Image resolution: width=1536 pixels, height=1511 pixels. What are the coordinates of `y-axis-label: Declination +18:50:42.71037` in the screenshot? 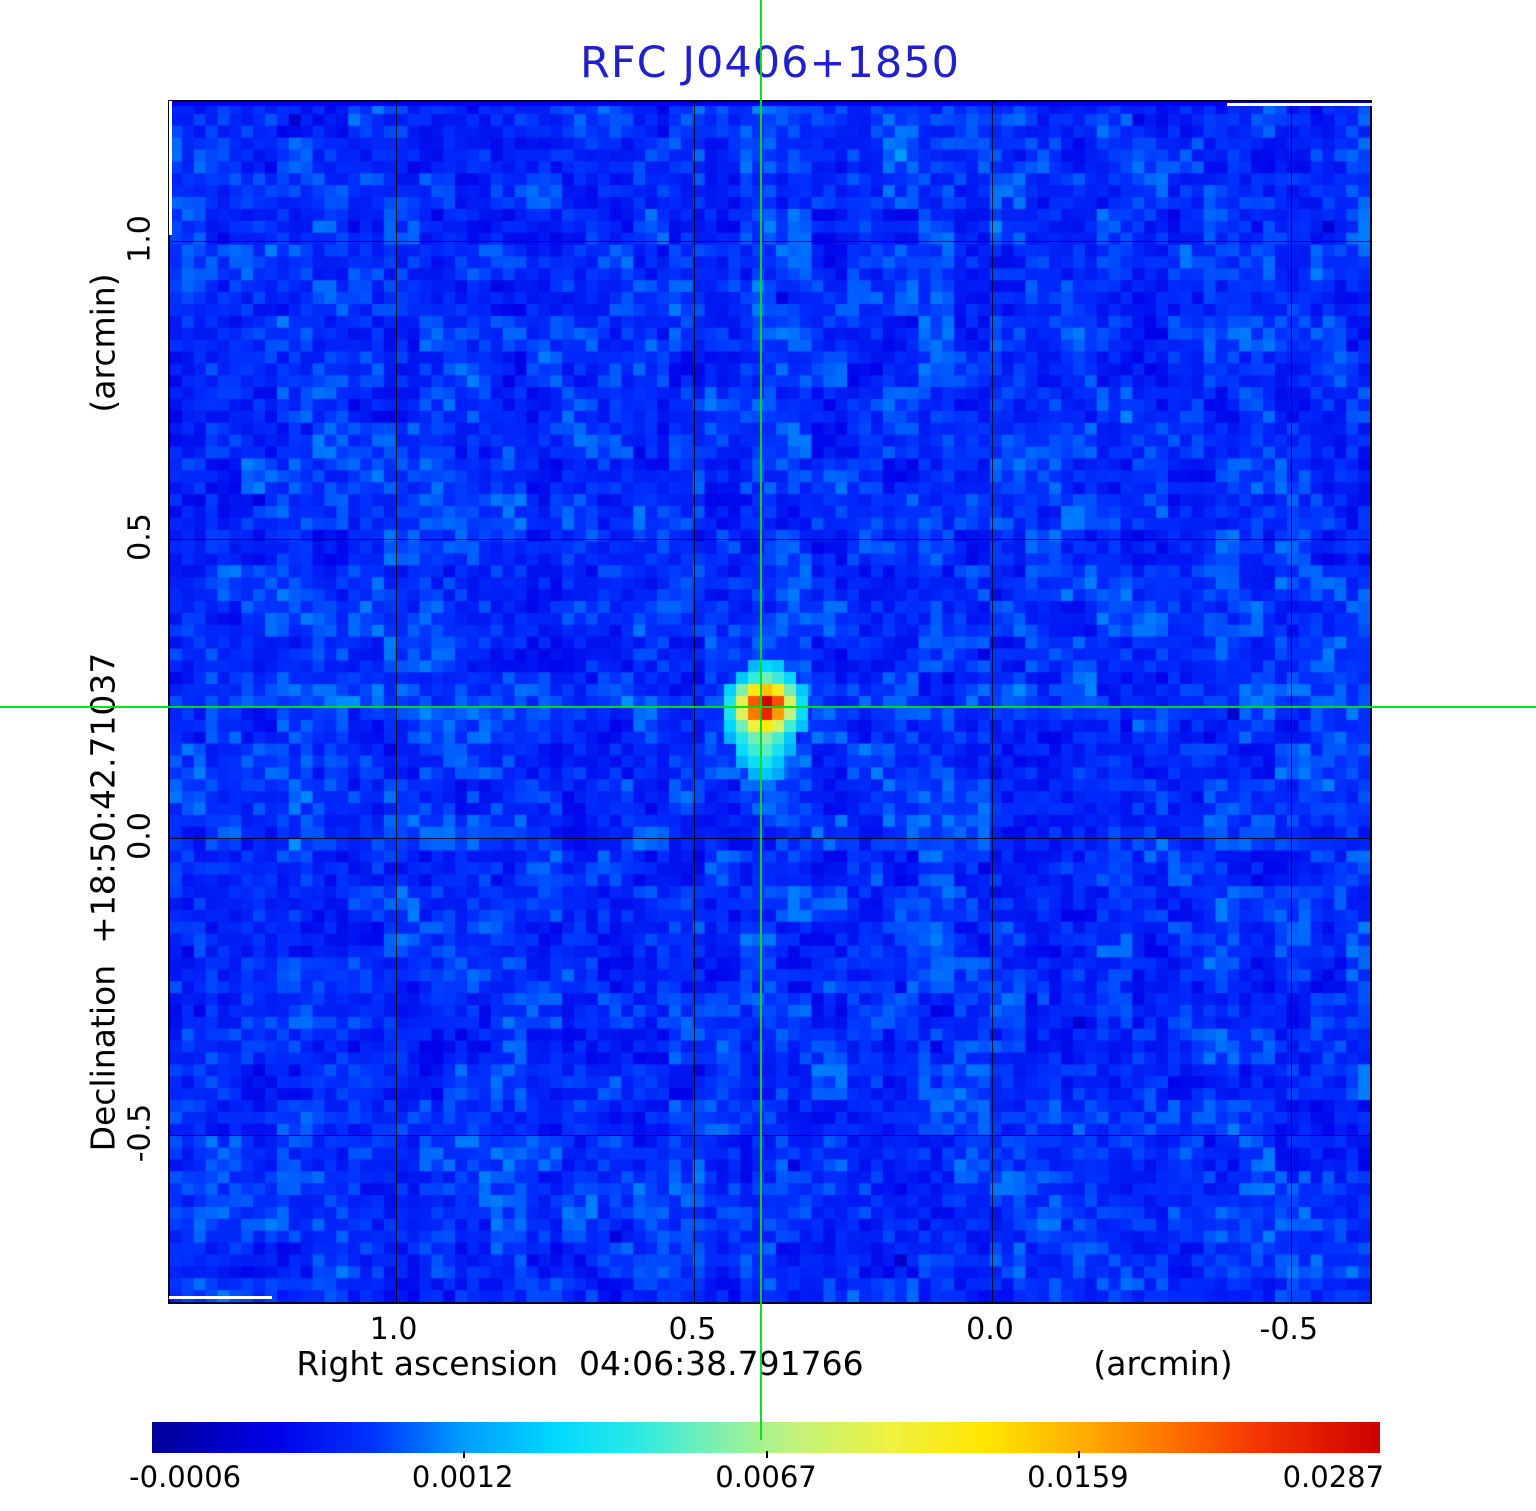 It's located at (103, 902).